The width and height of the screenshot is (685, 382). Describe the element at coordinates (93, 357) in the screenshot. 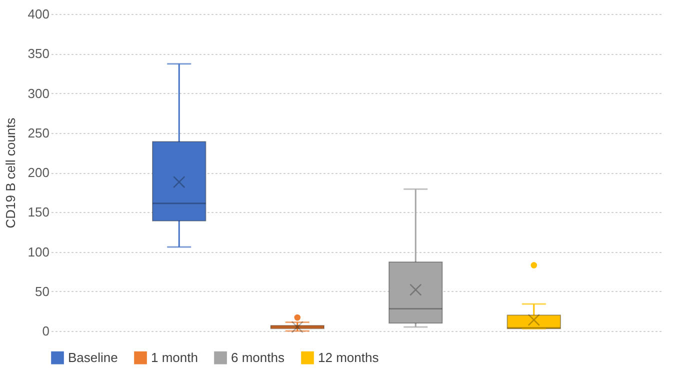

I see `legend-label: Baseline` at that location.